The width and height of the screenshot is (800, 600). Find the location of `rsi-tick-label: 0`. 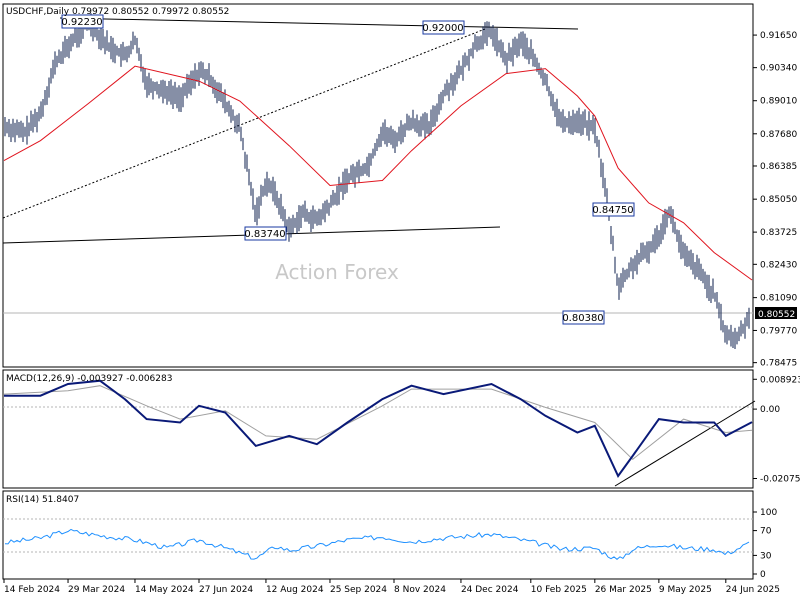

rsi-tick-label: 0 is located at coordinates (763, 575).